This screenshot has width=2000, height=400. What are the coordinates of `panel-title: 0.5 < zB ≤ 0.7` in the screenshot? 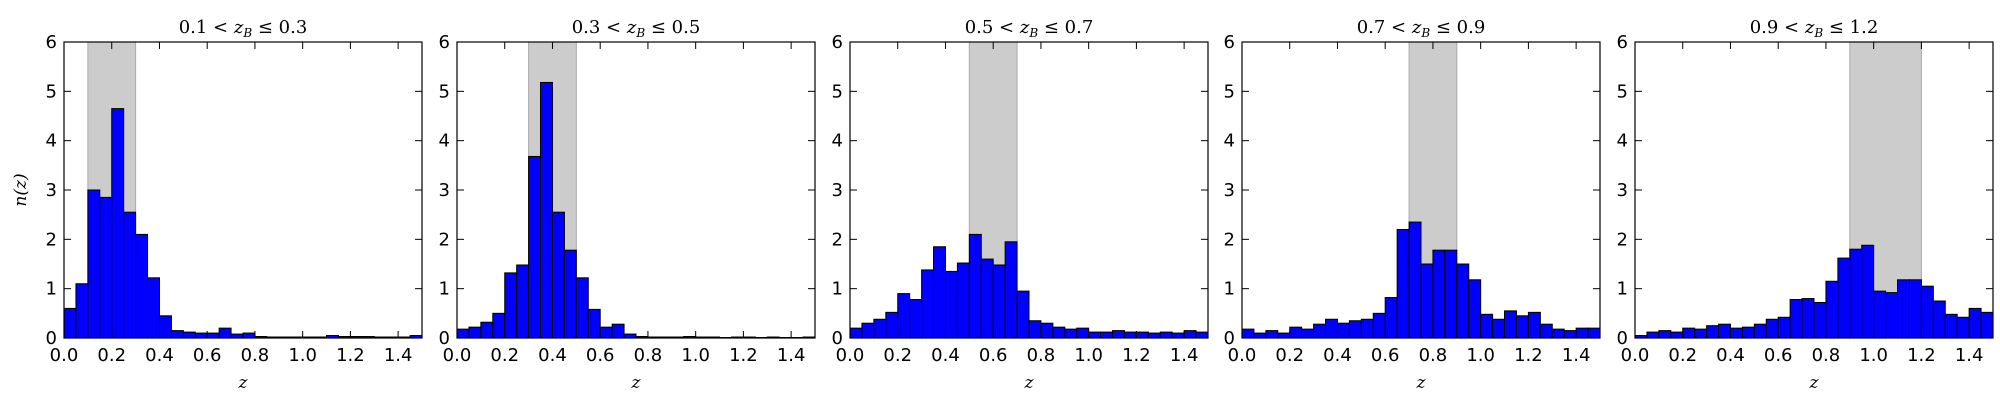 It's located at (1029, 28).